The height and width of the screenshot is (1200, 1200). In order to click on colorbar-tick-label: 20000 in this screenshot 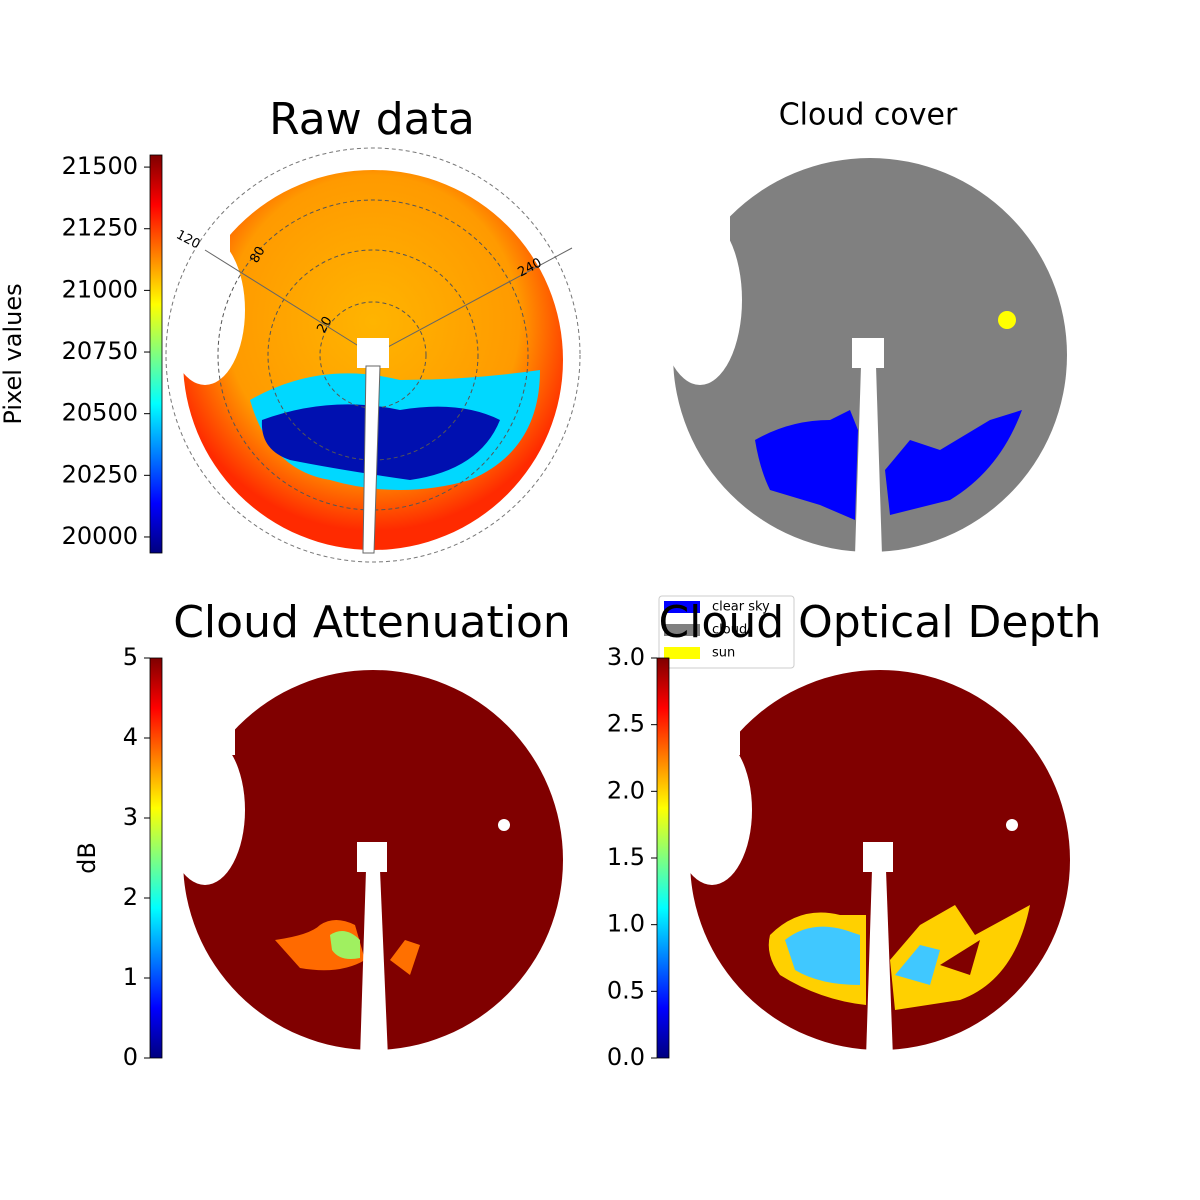, I will do `click(100, 536)`.